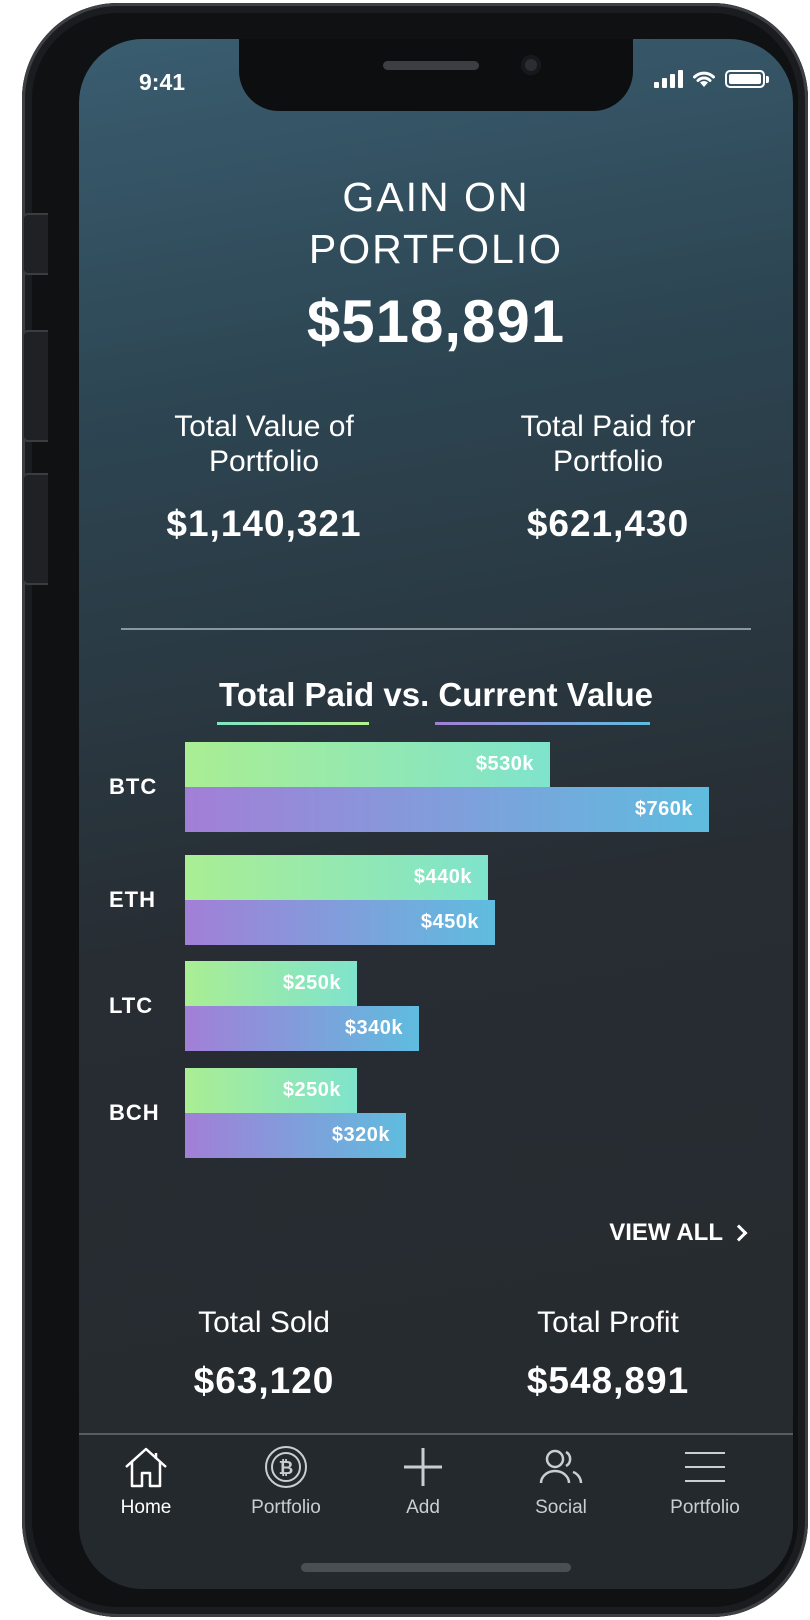 This screenshot has width=810, height=1620. What do you see at coordinates (436, 629) in the screenshot?
I see `section-divider` at bounding box center [436, 629].